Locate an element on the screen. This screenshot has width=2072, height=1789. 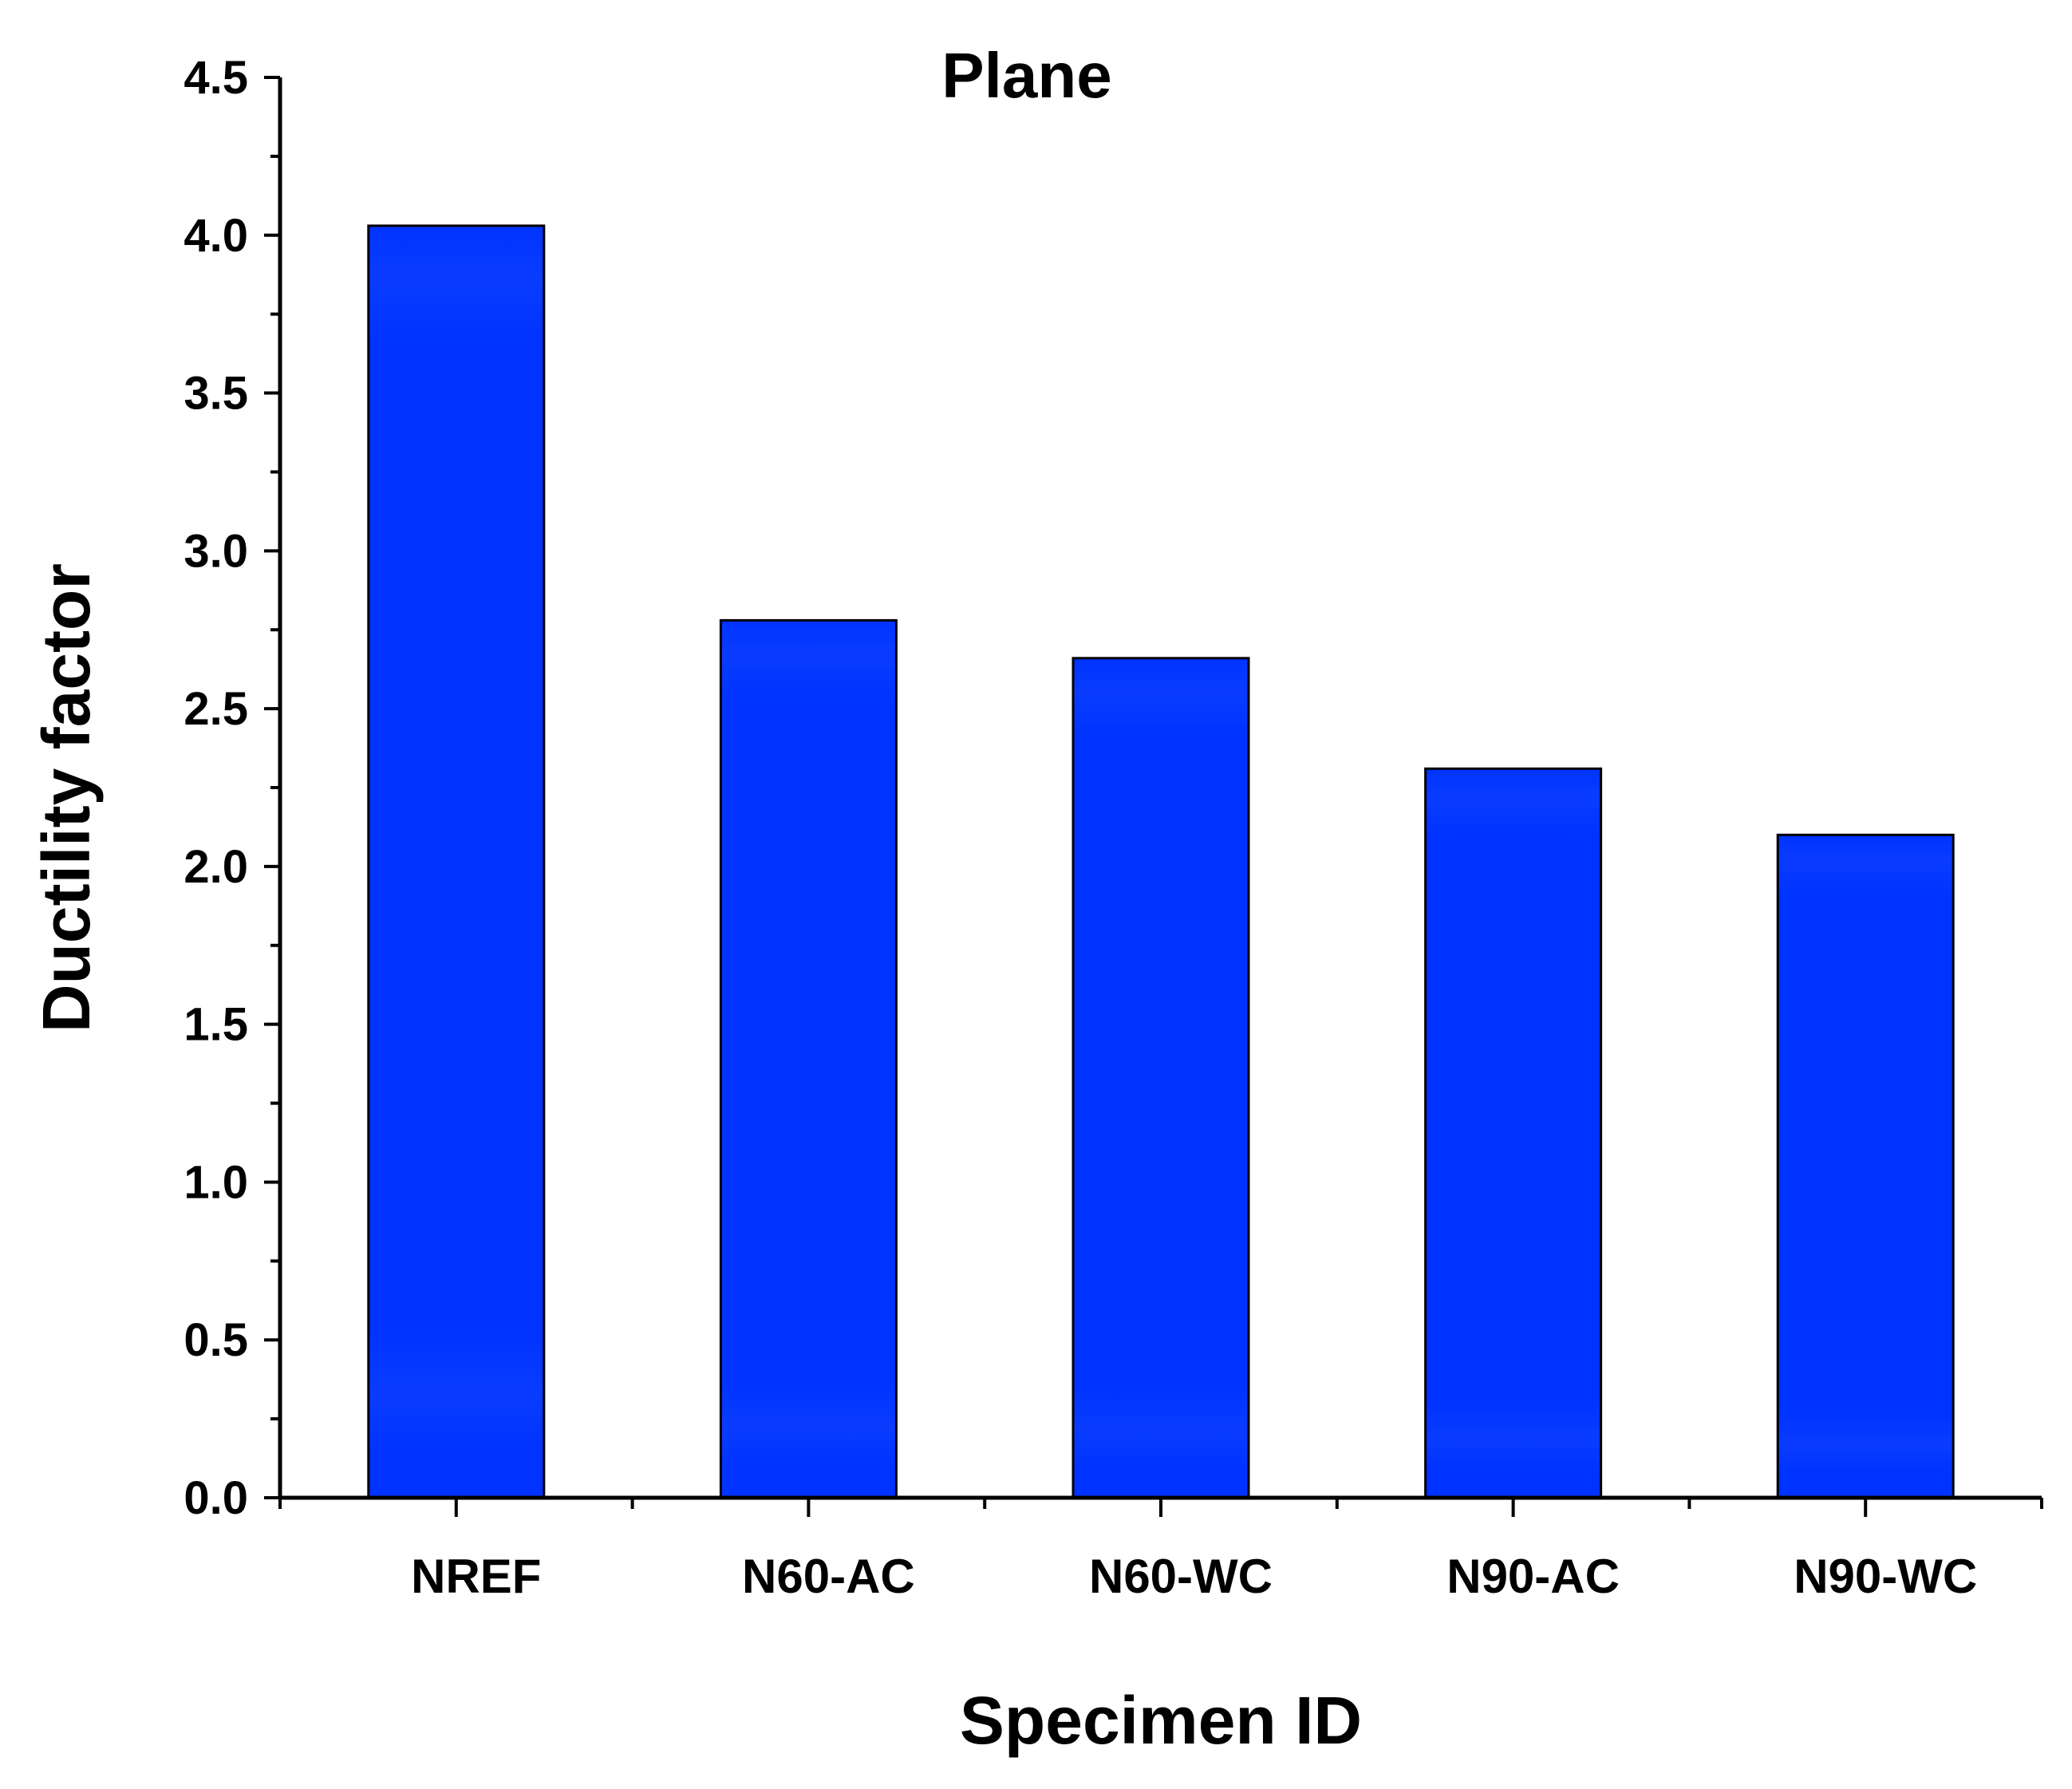
y-tick-label: 2.0 is located at coordinates (216, 867).